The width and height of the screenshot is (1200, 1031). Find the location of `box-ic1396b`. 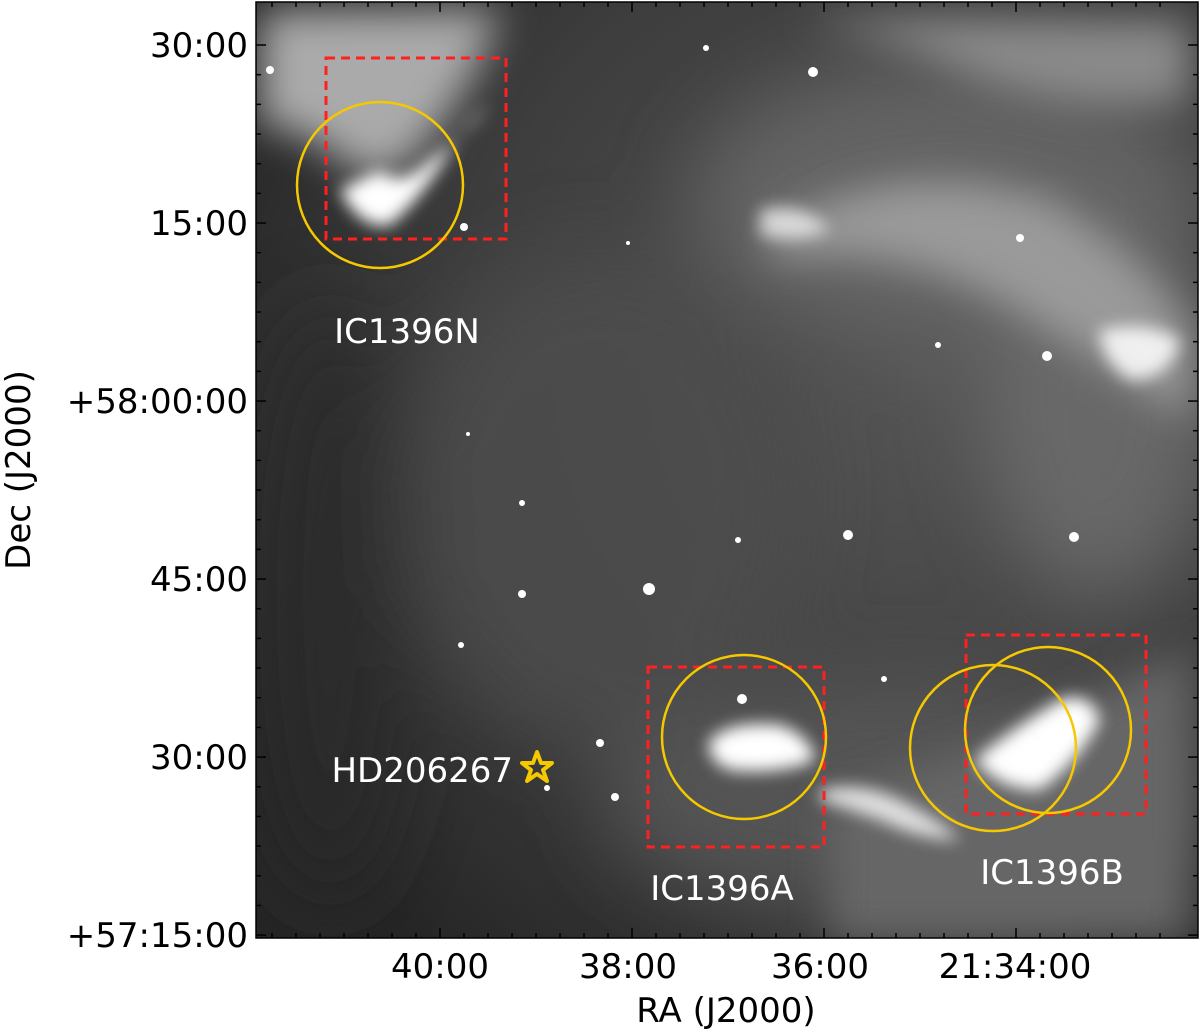

box-ic1396b is located at coordinates (1056, 724).